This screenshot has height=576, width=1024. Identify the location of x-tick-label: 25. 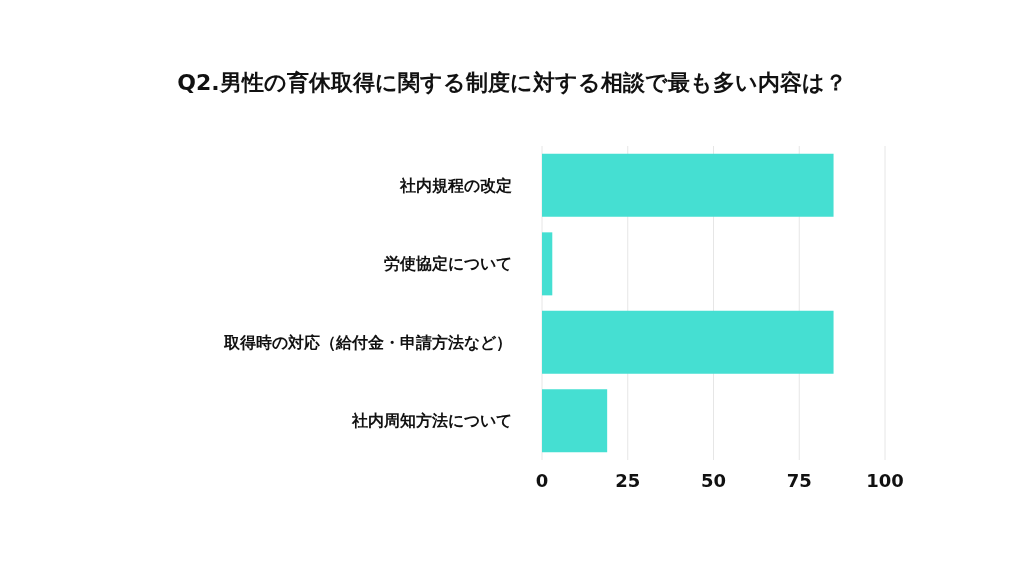
(628, 480).